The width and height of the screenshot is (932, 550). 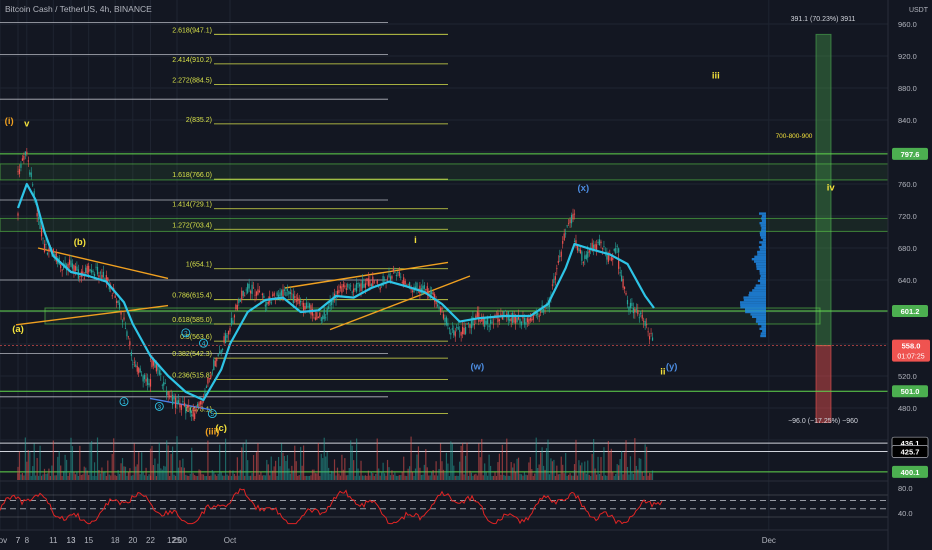 I want to click on price-axis-tick: 760.0, so click(x=907, y=184).